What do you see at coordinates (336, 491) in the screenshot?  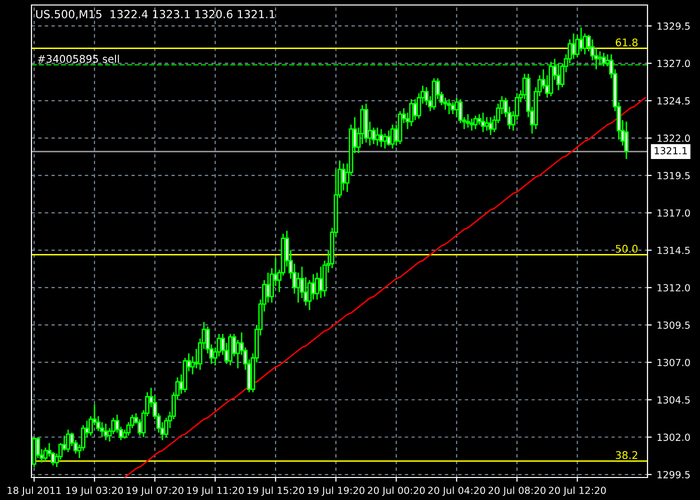 I see `x-tick-label: 19 Jul 19:20` at bounding box center [336, 491].